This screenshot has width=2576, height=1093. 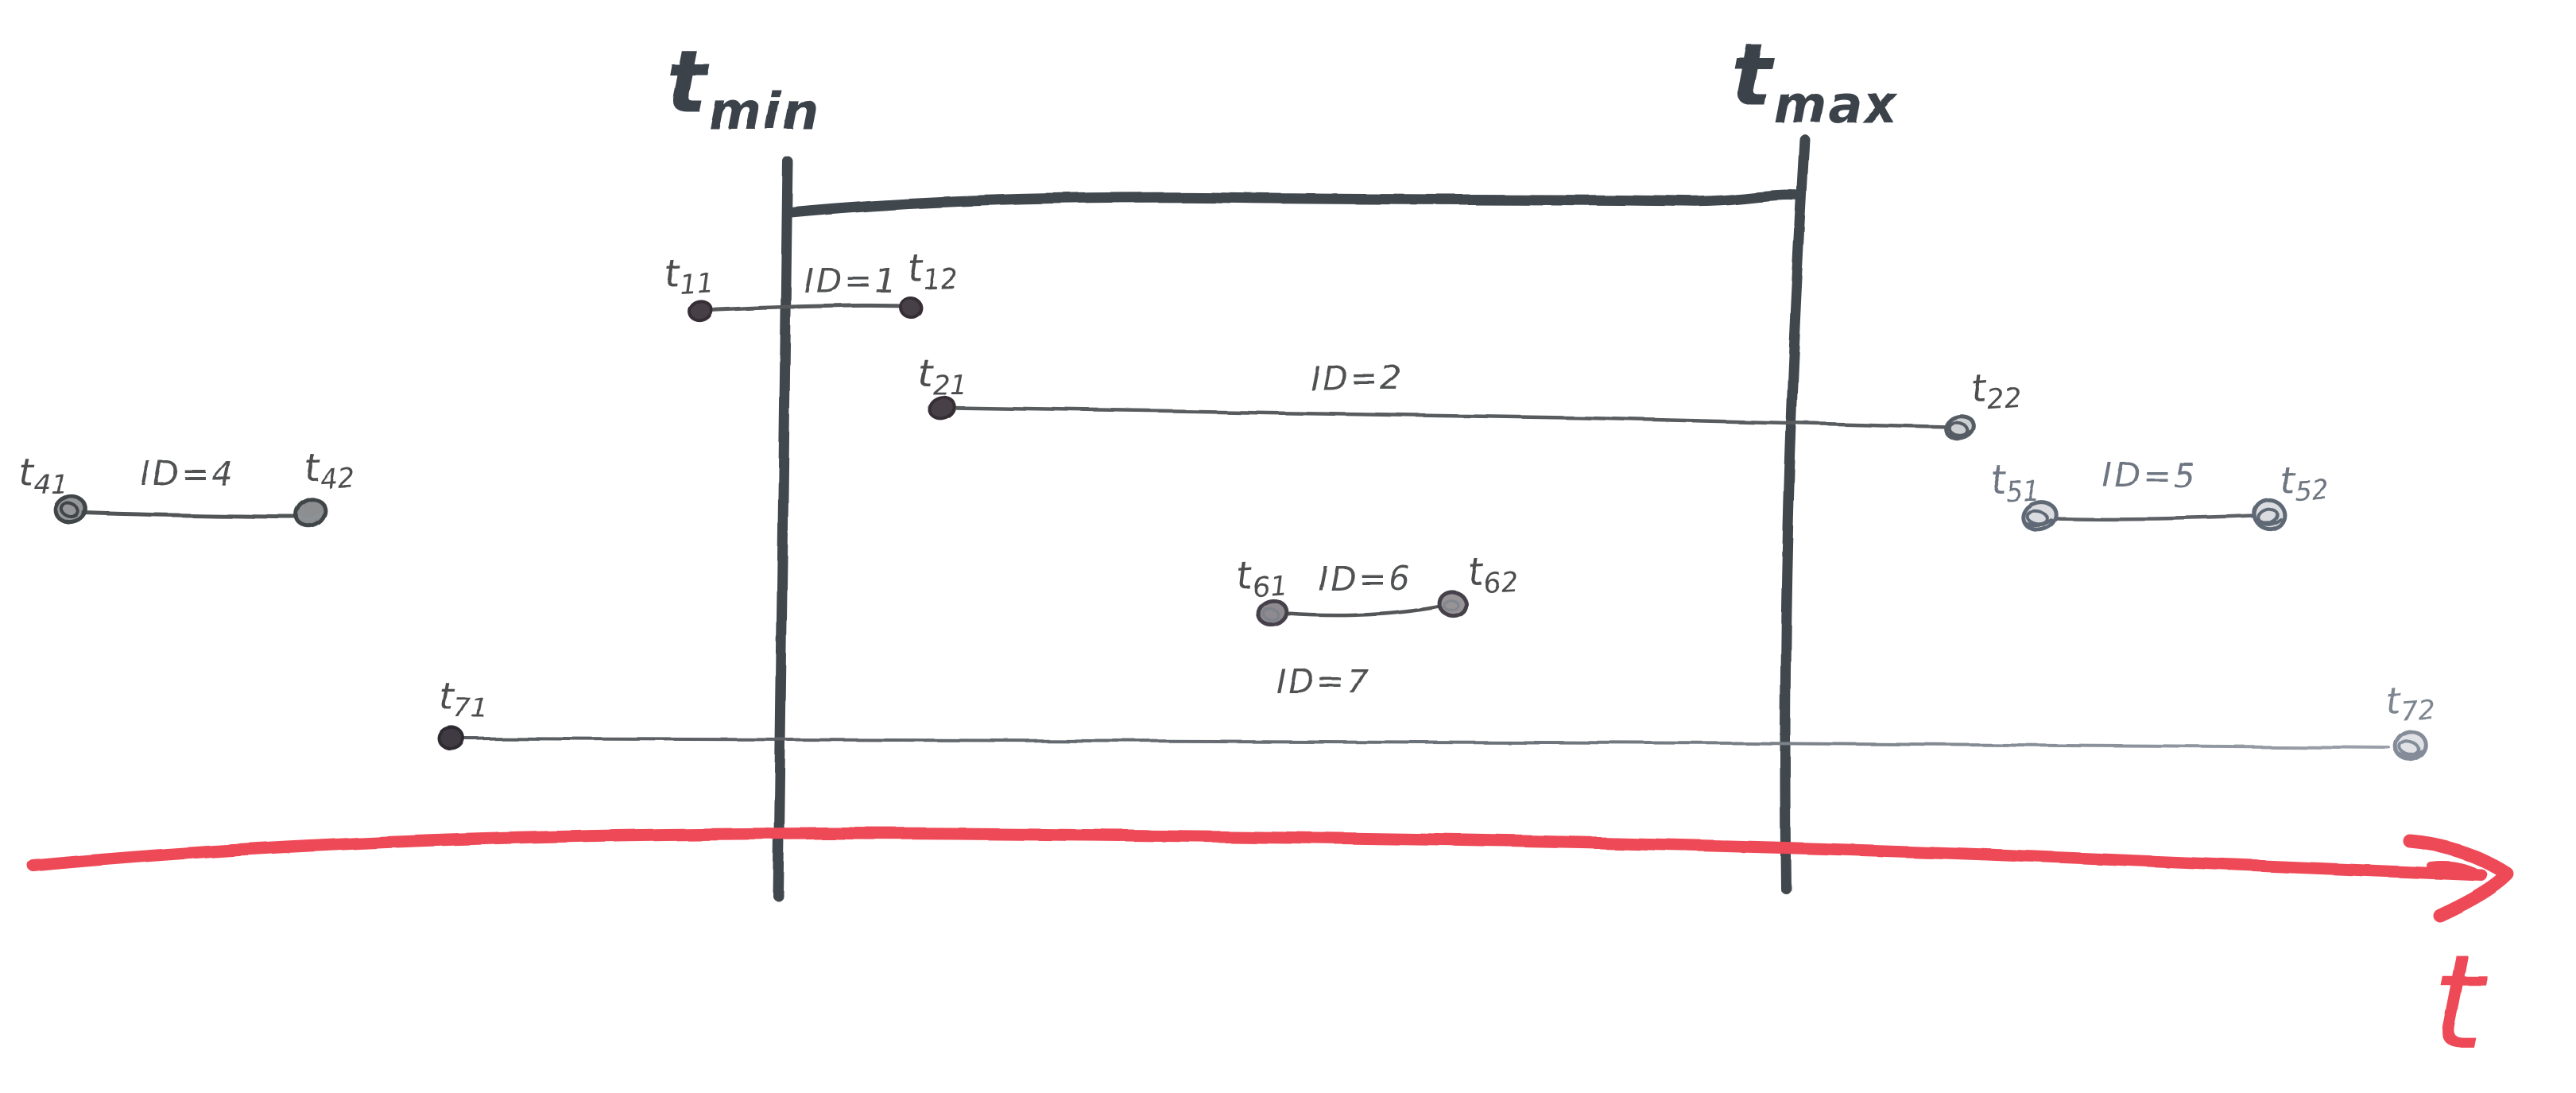 What do you see at coordinates (1294, 204) in the screenshot?
I see `top-connector-line` at bounding box center [1294, 204].